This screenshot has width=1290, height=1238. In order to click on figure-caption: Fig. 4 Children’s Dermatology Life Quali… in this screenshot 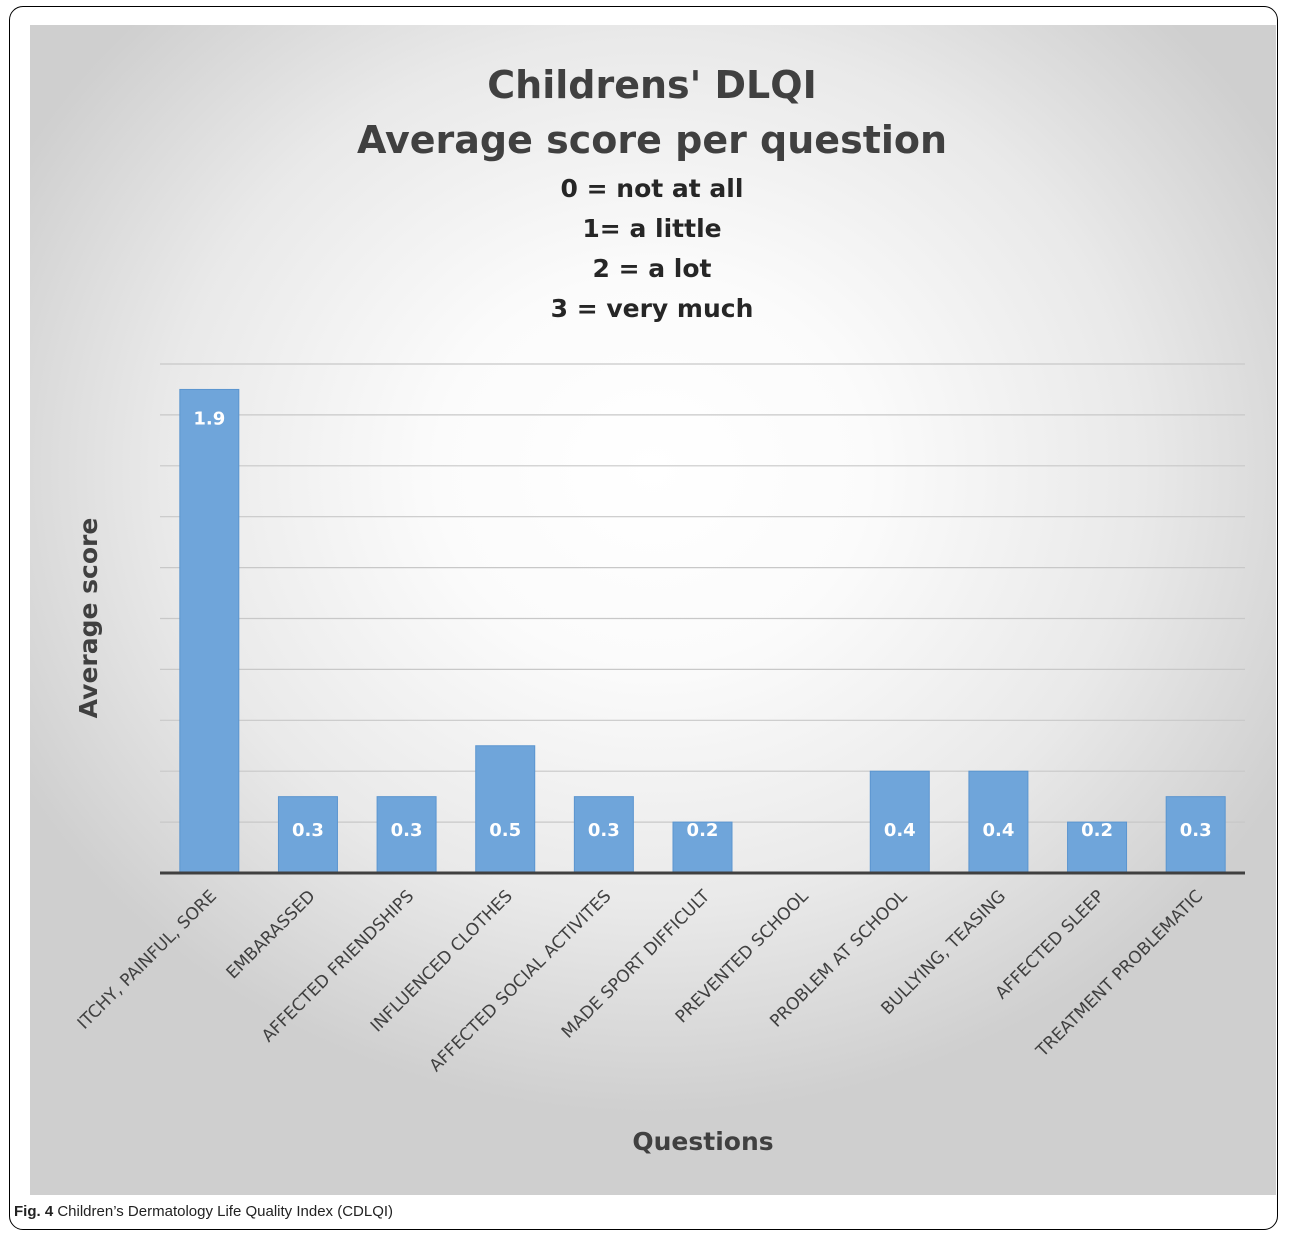, I will do `click(203, 1211)`.